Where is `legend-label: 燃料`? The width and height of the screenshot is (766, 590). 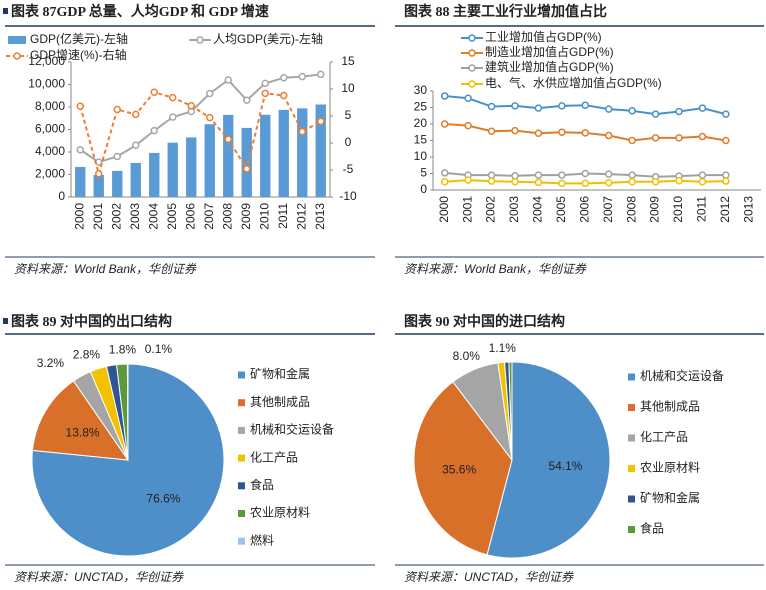
legend-label: 燃料 is located at coordinates (262, 539).